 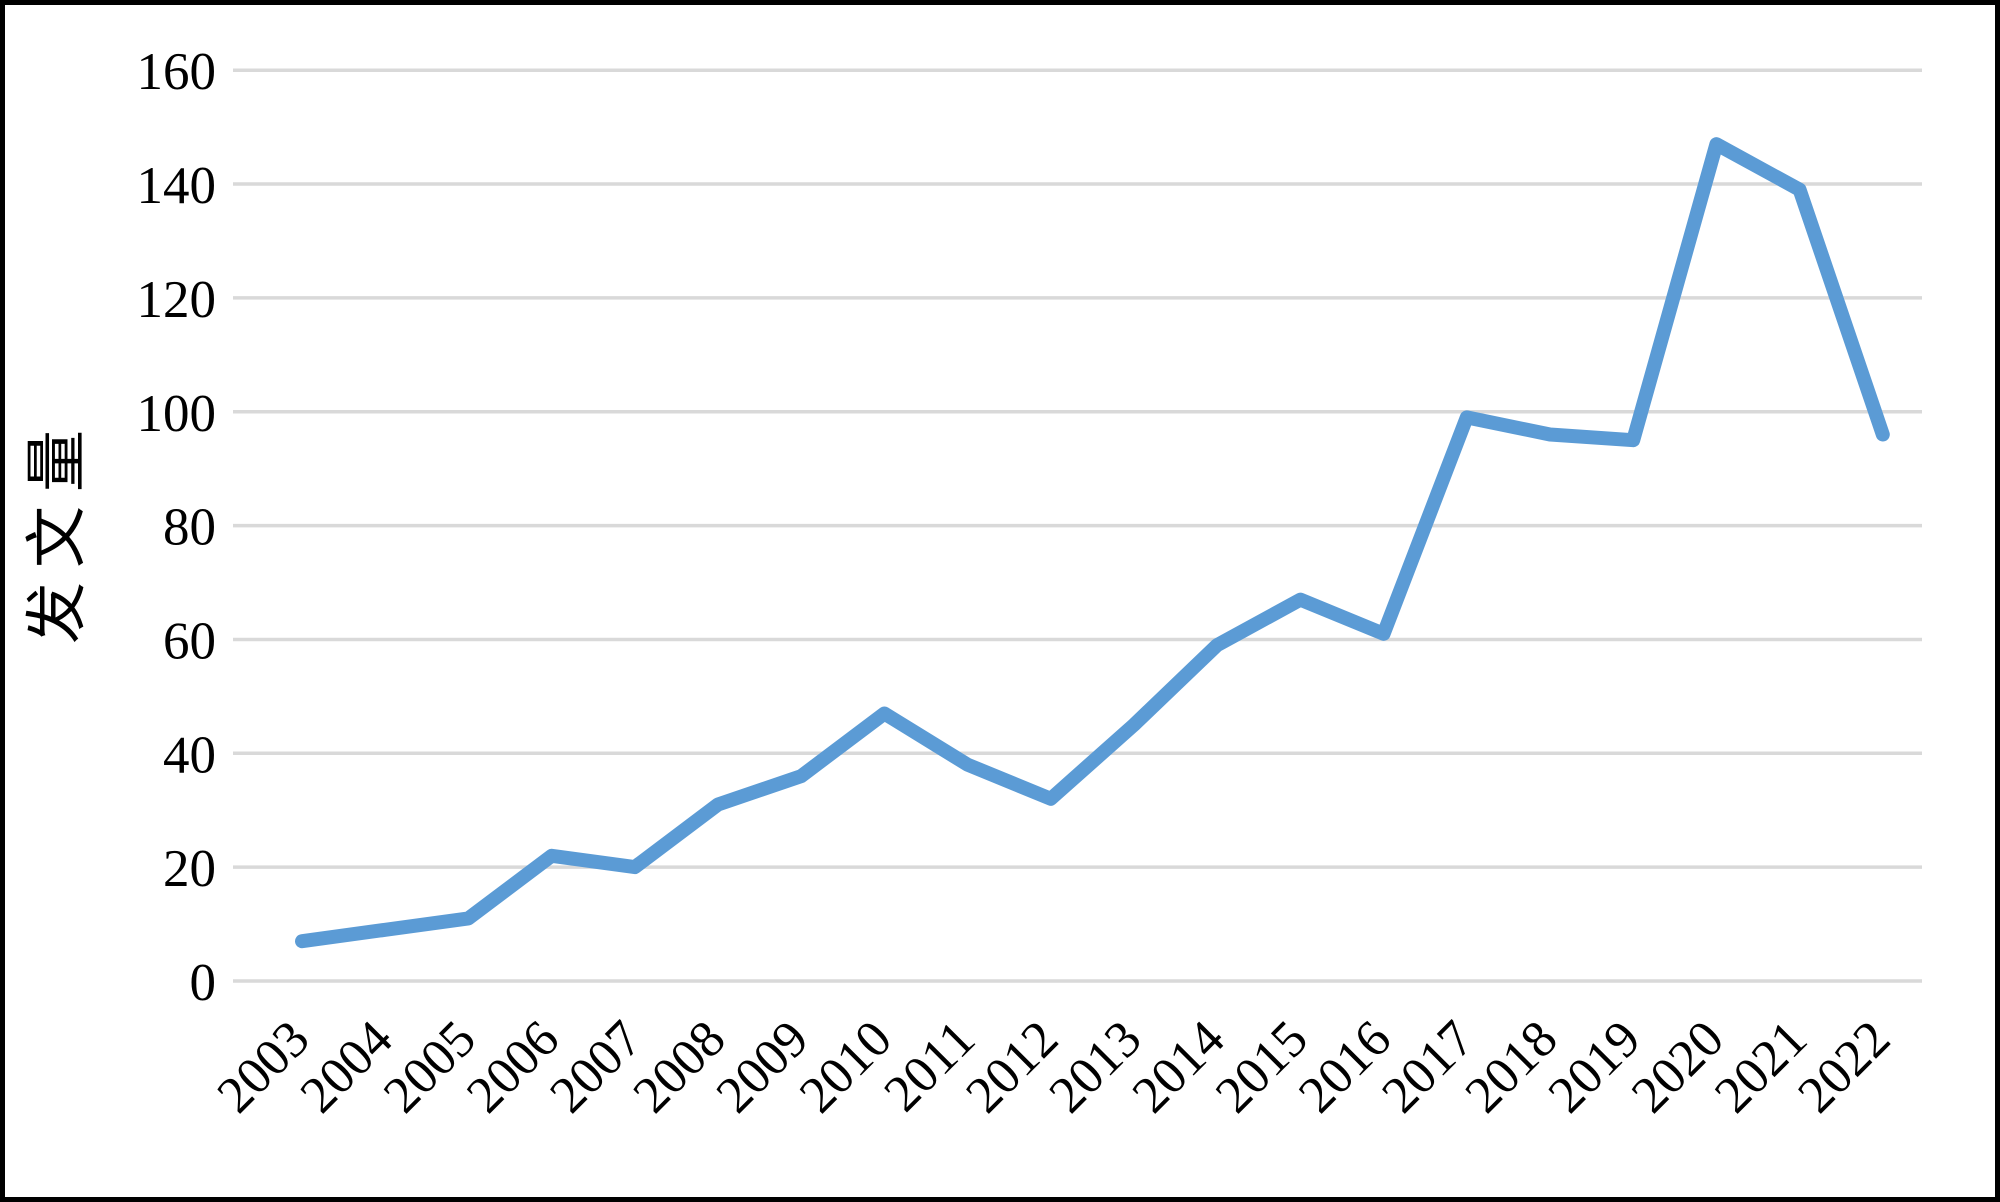 I want to click on x-tick-label: 2004, so click(x=347, y=1067).